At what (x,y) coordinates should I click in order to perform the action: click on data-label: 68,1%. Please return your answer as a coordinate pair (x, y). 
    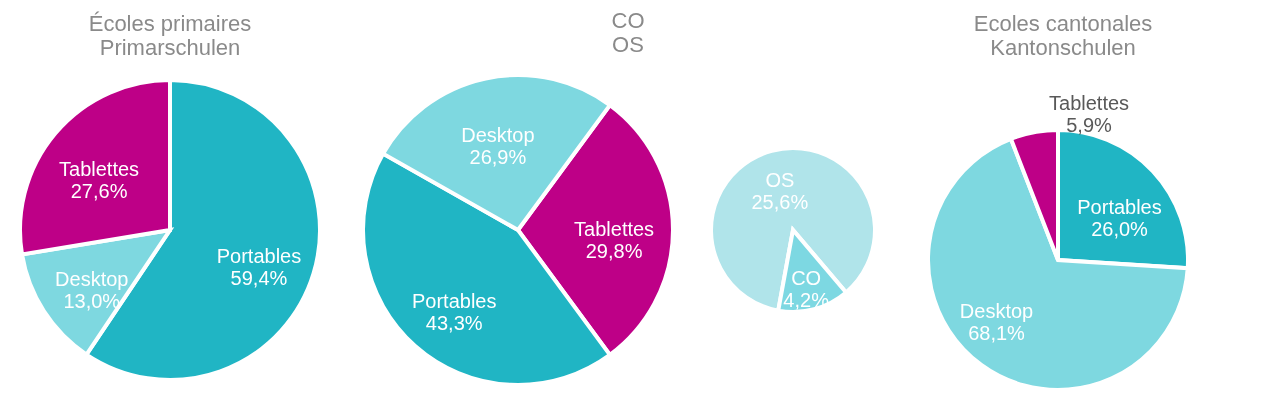
    Looking at the image, I should click on (997, 333).